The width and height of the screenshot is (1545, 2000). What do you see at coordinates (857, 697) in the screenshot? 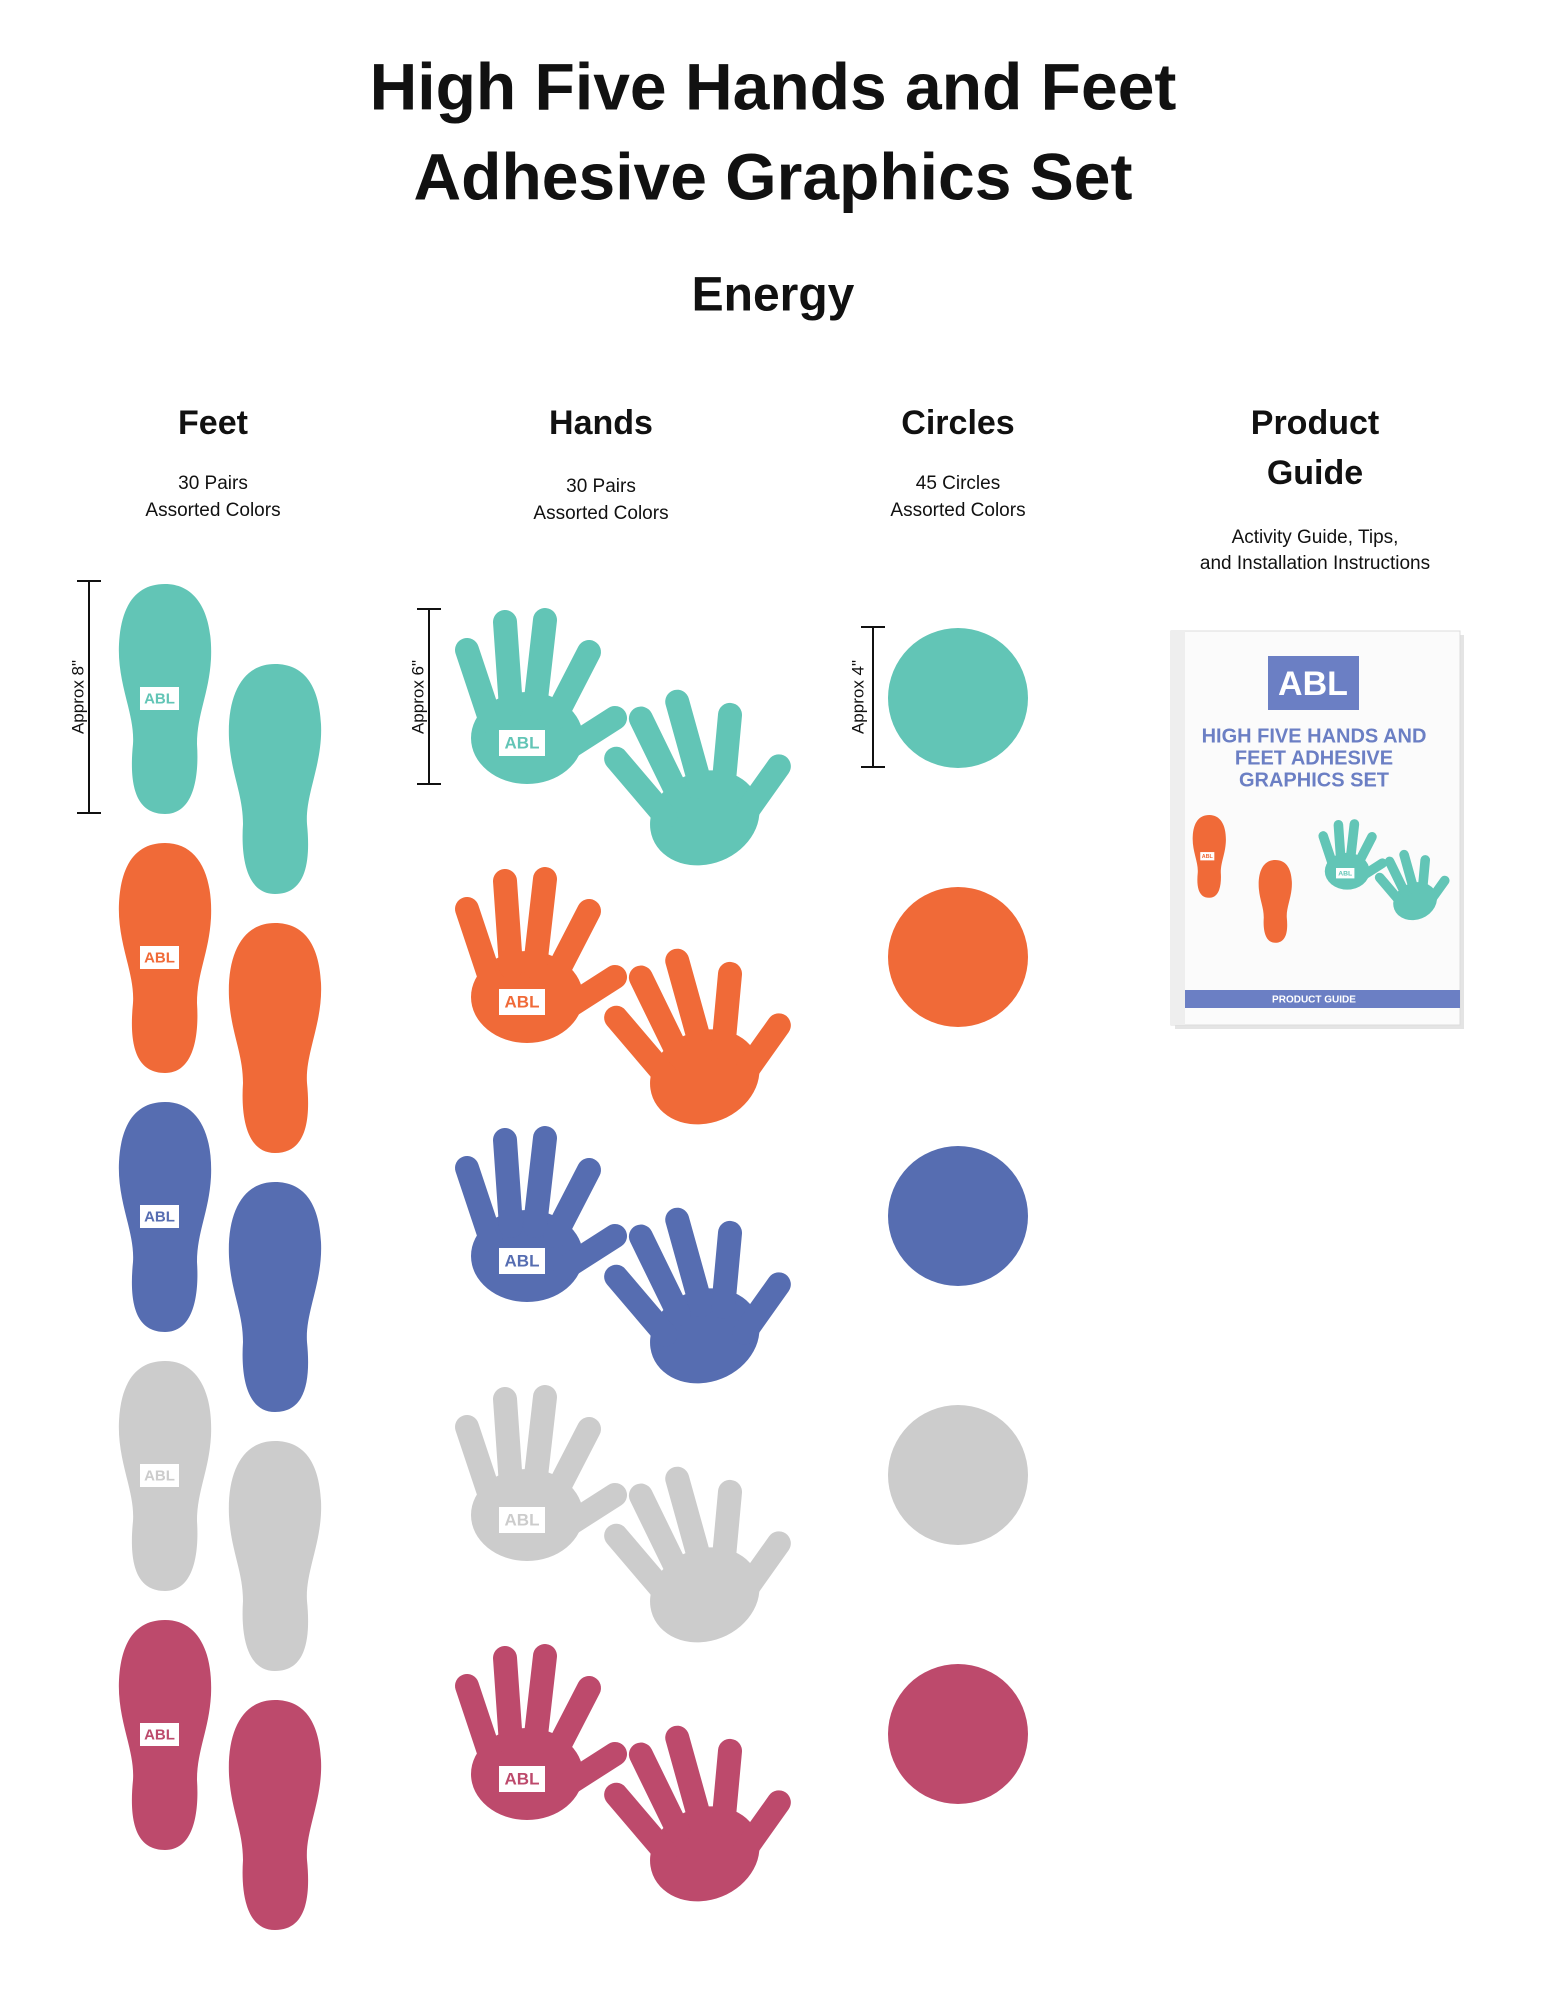
I see `size-label: Approx 4"` at bounding box center [857, 697].